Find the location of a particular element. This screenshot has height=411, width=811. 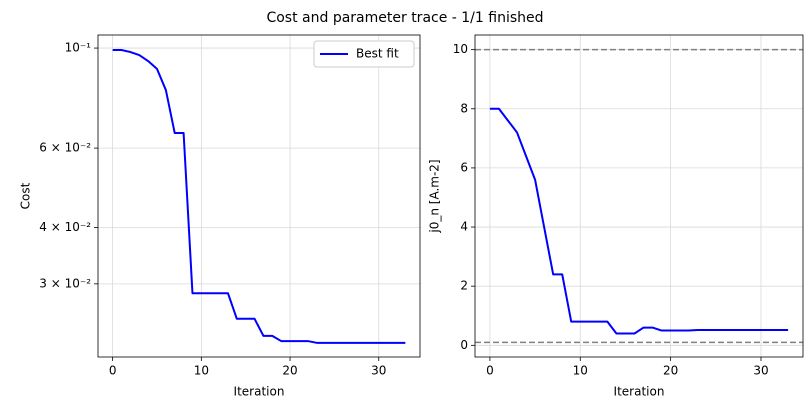

figure-title: Cost and parameter trace - 1/1 finished is located at coordinates (404, 18).